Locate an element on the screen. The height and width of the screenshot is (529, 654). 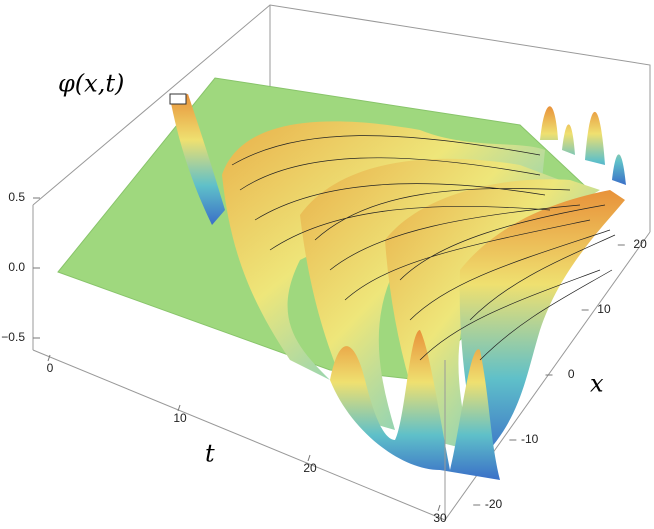
t-axis-title: t is located at coordinates (210, 454).